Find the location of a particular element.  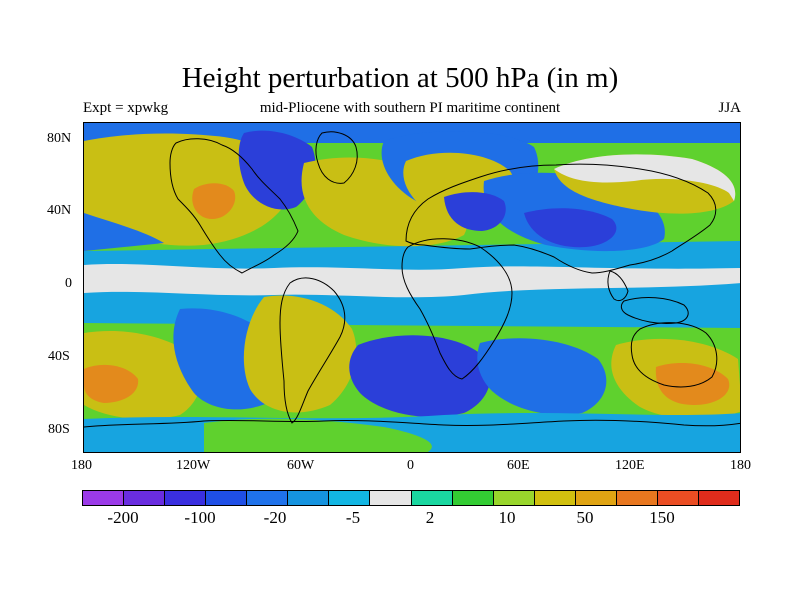

field-pacific-east-low is located at coordinates (124, 232).